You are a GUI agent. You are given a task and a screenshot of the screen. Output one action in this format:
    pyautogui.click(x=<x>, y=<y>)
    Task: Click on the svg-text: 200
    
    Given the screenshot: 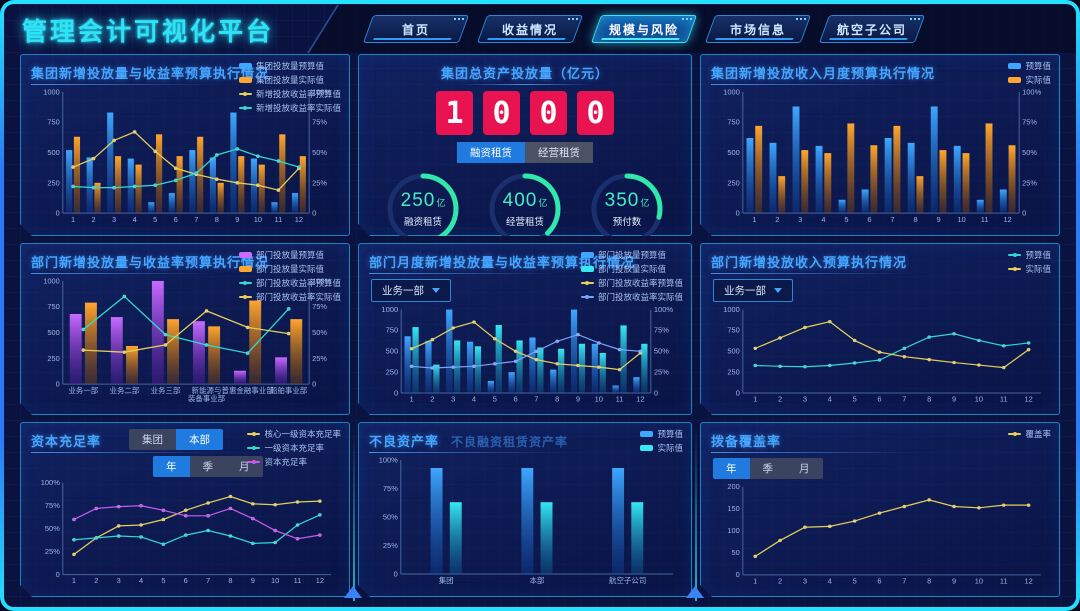 What is the action you would take?
    pyautogui.click(x=733, y=486)
    